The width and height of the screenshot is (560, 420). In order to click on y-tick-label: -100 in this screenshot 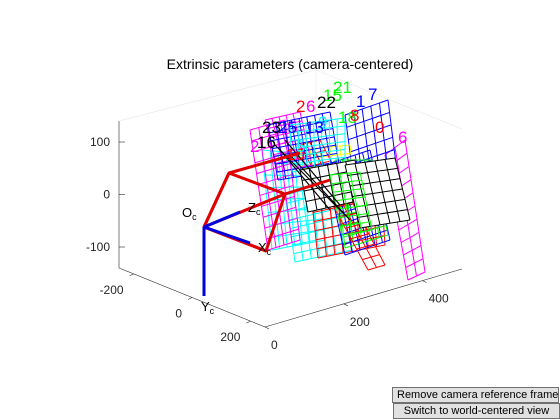, I will do `click(98, 247)`.